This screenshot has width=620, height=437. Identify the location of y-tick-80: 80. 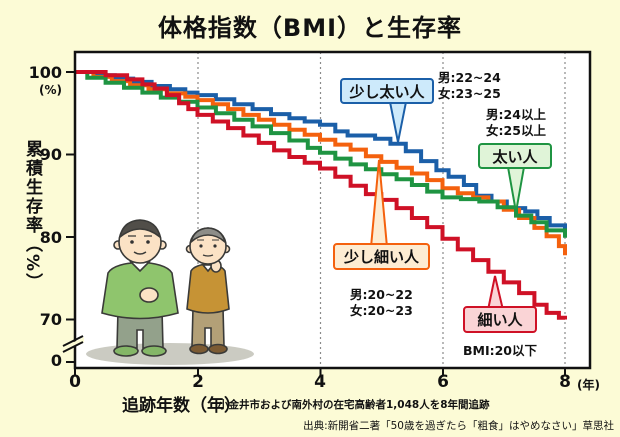
(50, 237).